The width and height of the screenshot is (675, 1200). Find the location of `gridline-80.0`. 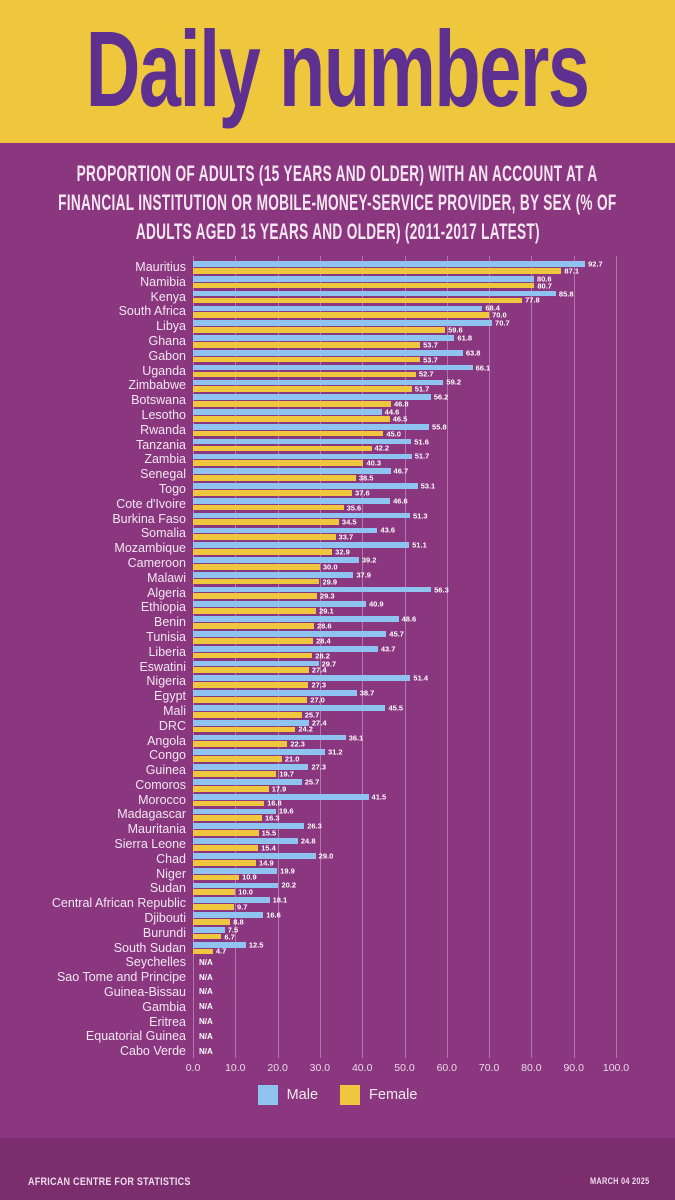

gridline-80.0 is located at coordinates (532, 657).